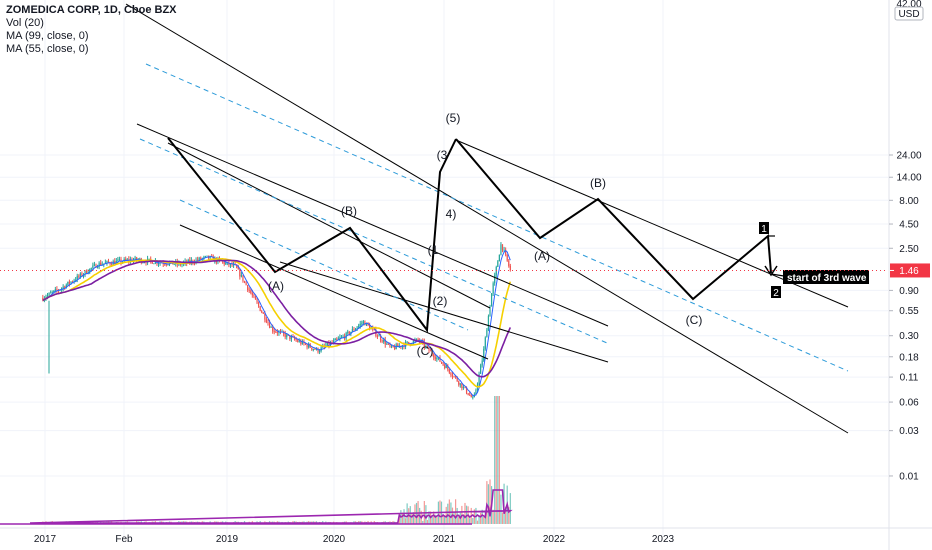  Describe the element at coordinates (124, 539) in the screenshot. I see `time-tick-label: Feb` at that location.